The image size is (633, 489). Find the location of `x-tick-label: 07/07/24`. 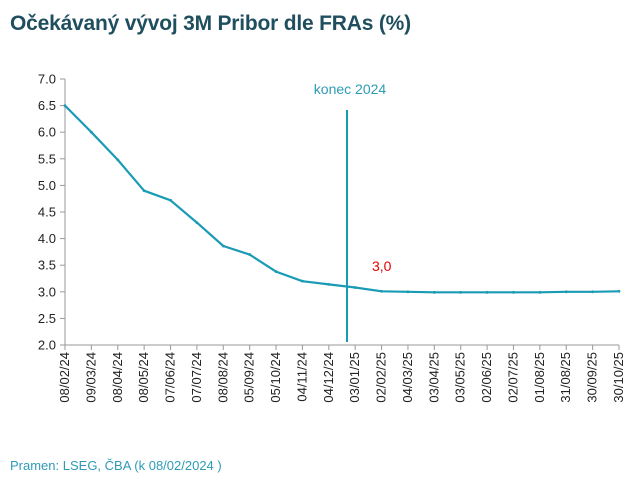

x-tick-label: 07/07/24 is located at coordinates (196, 377).